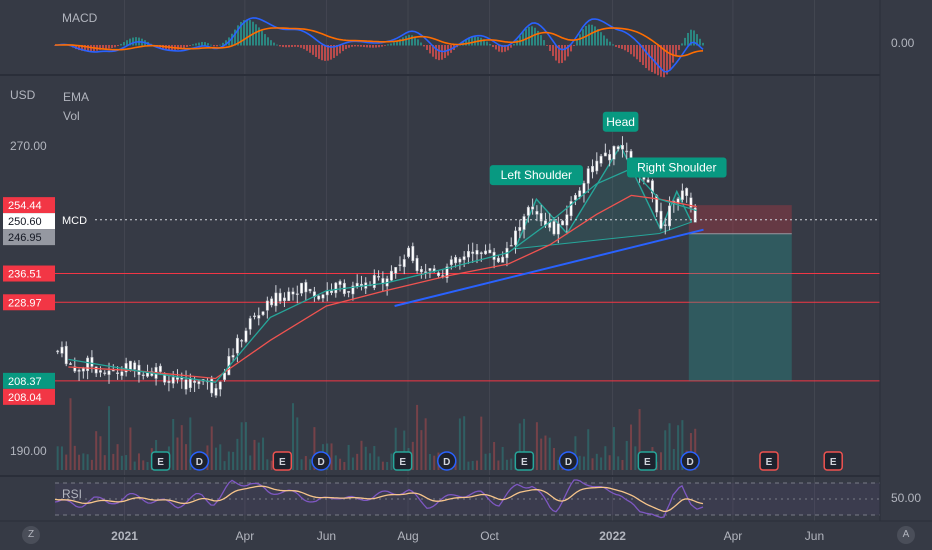 Image resolution: width=932 pixels, height=550 pixels. Describe the element at coordinates (740, 307) in the screenshot. I see `take-profit-zone` at that location.